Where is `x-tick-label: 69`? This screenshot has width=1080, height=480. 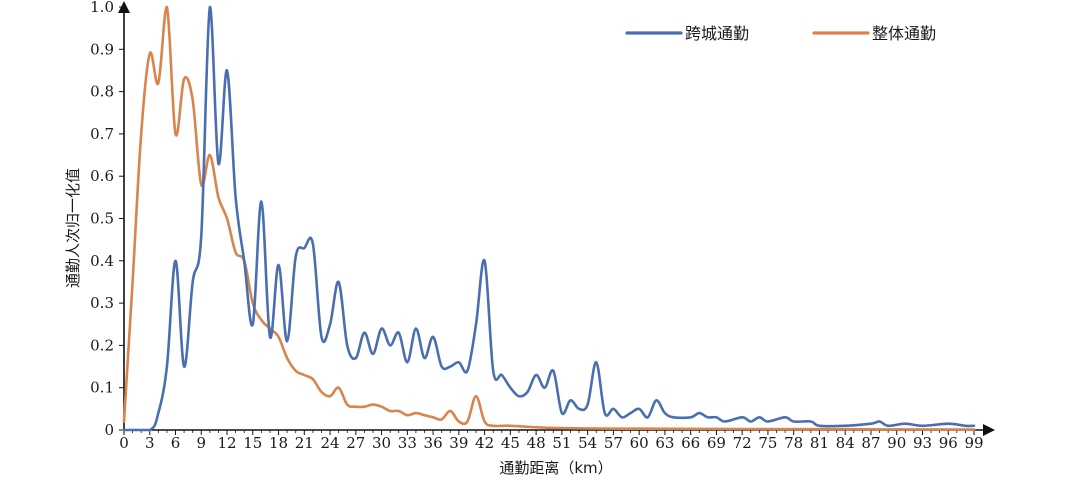 x-tick-label: 69 is located at coordinates (716, 443).